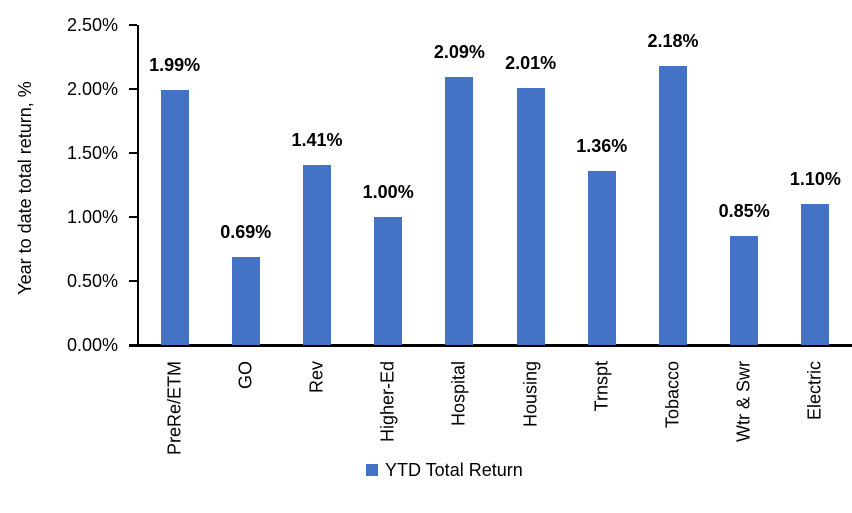 This screenshot has height=513, width=852. I want to click on x-axis-label-rev: Rev, so click(316, 377).